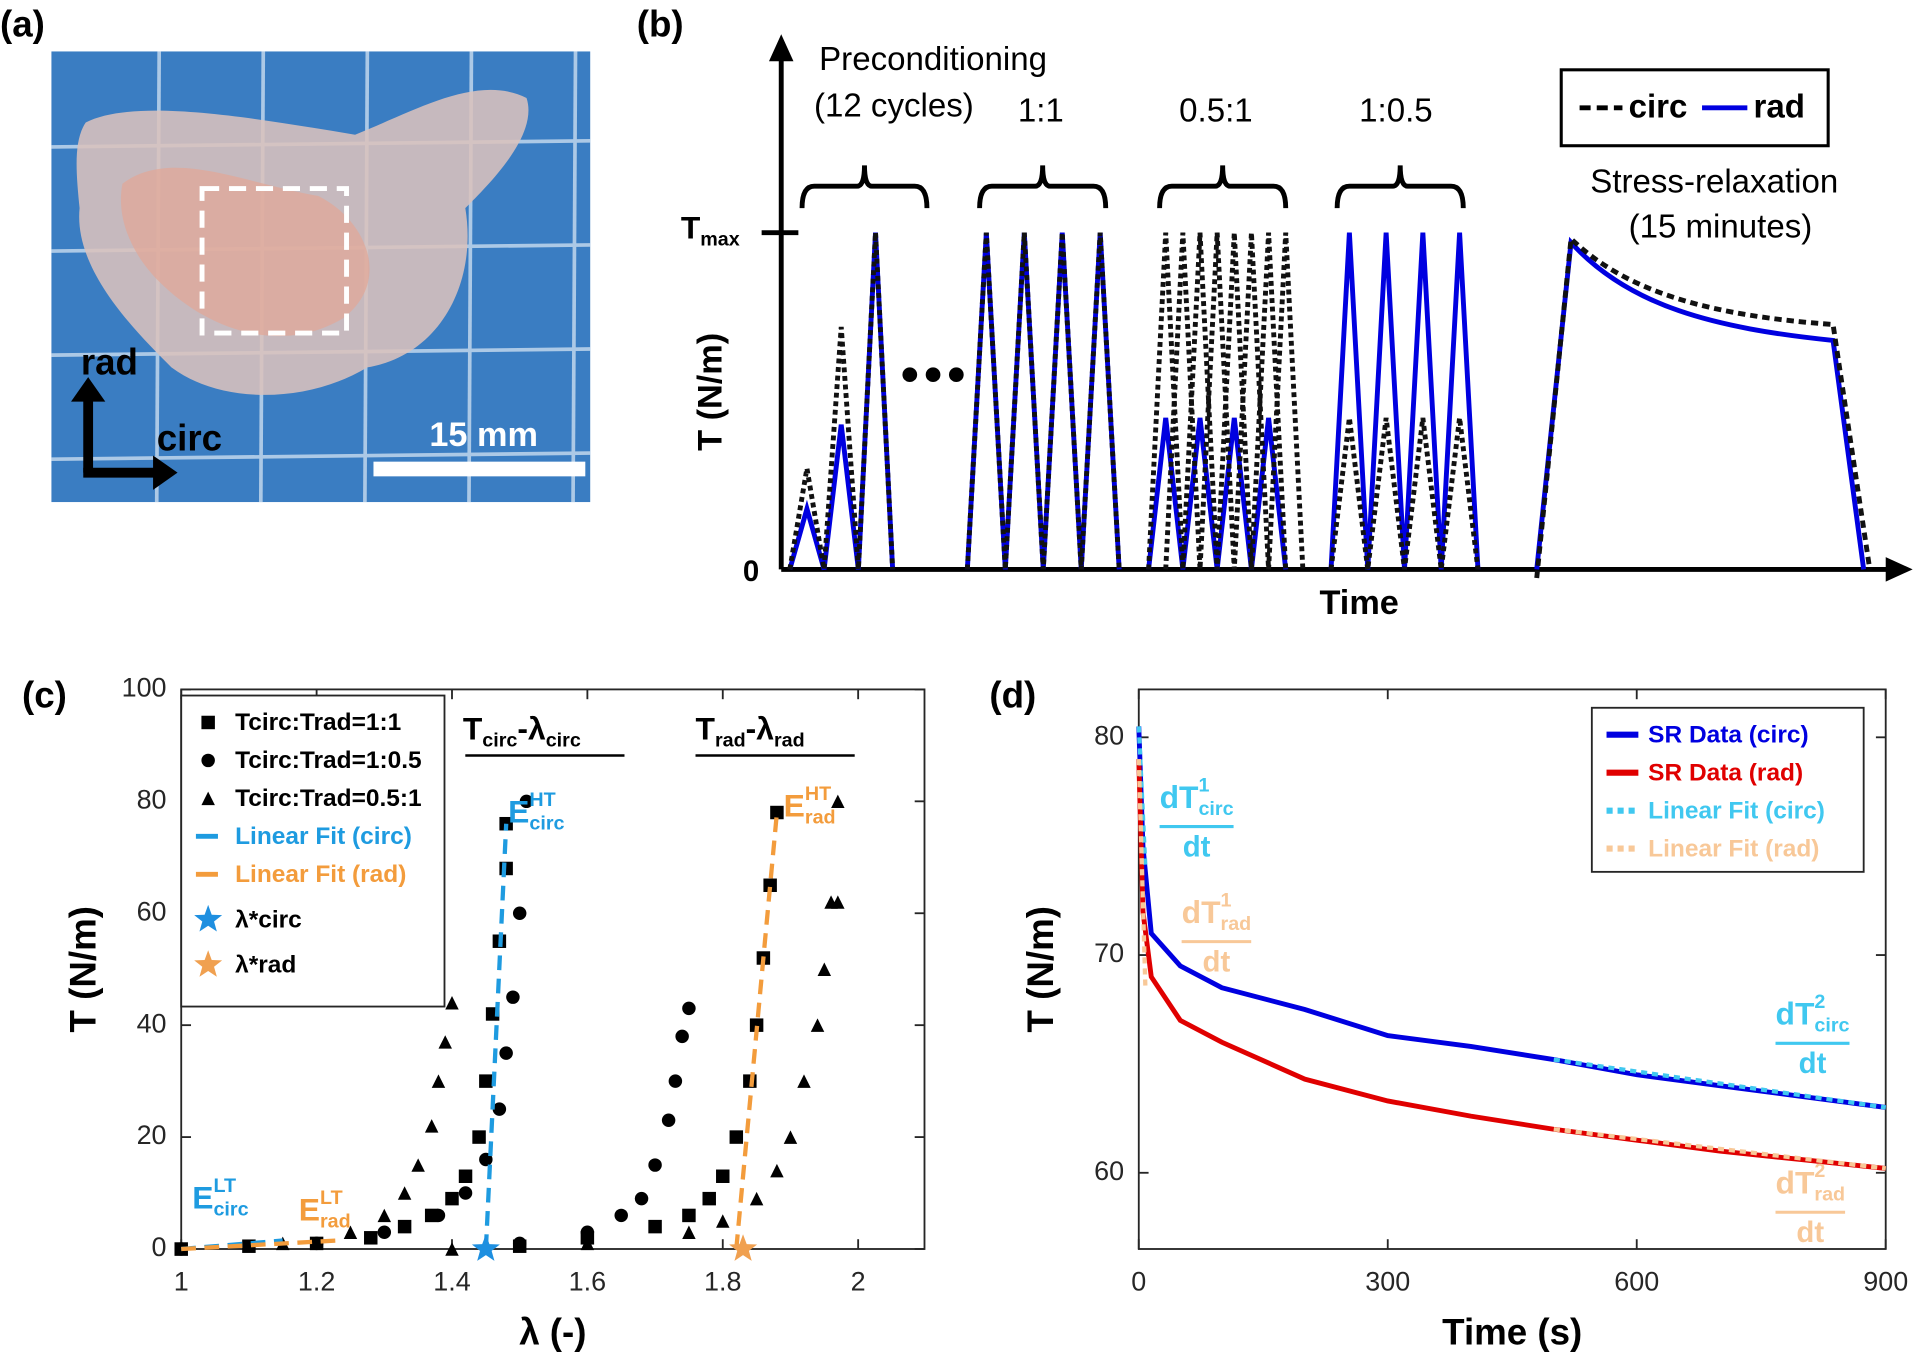 The width and height of the screenshot is (1920, 1358). I want to click on legend-label: Tcirc:Trad=0.5:1, so click(328, 798).